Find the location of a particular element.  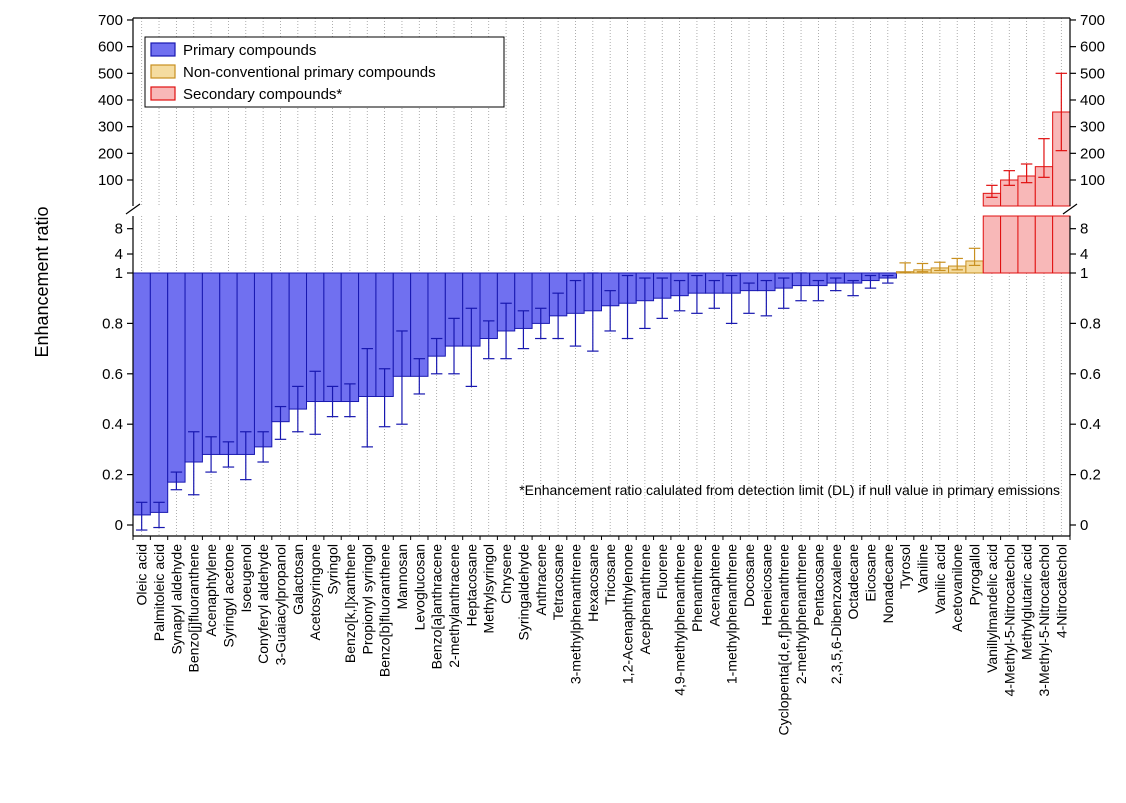

y-tick-label-left: 1 is located at coordinates (119, 273).